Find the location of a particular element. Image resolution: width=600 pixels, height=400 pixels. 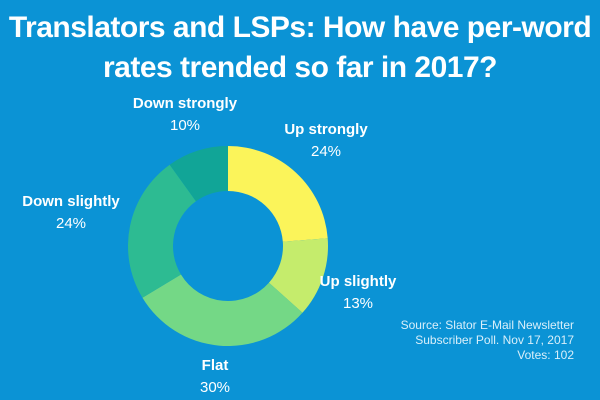

slice-up-slightly is located at coordinates (298, 275).